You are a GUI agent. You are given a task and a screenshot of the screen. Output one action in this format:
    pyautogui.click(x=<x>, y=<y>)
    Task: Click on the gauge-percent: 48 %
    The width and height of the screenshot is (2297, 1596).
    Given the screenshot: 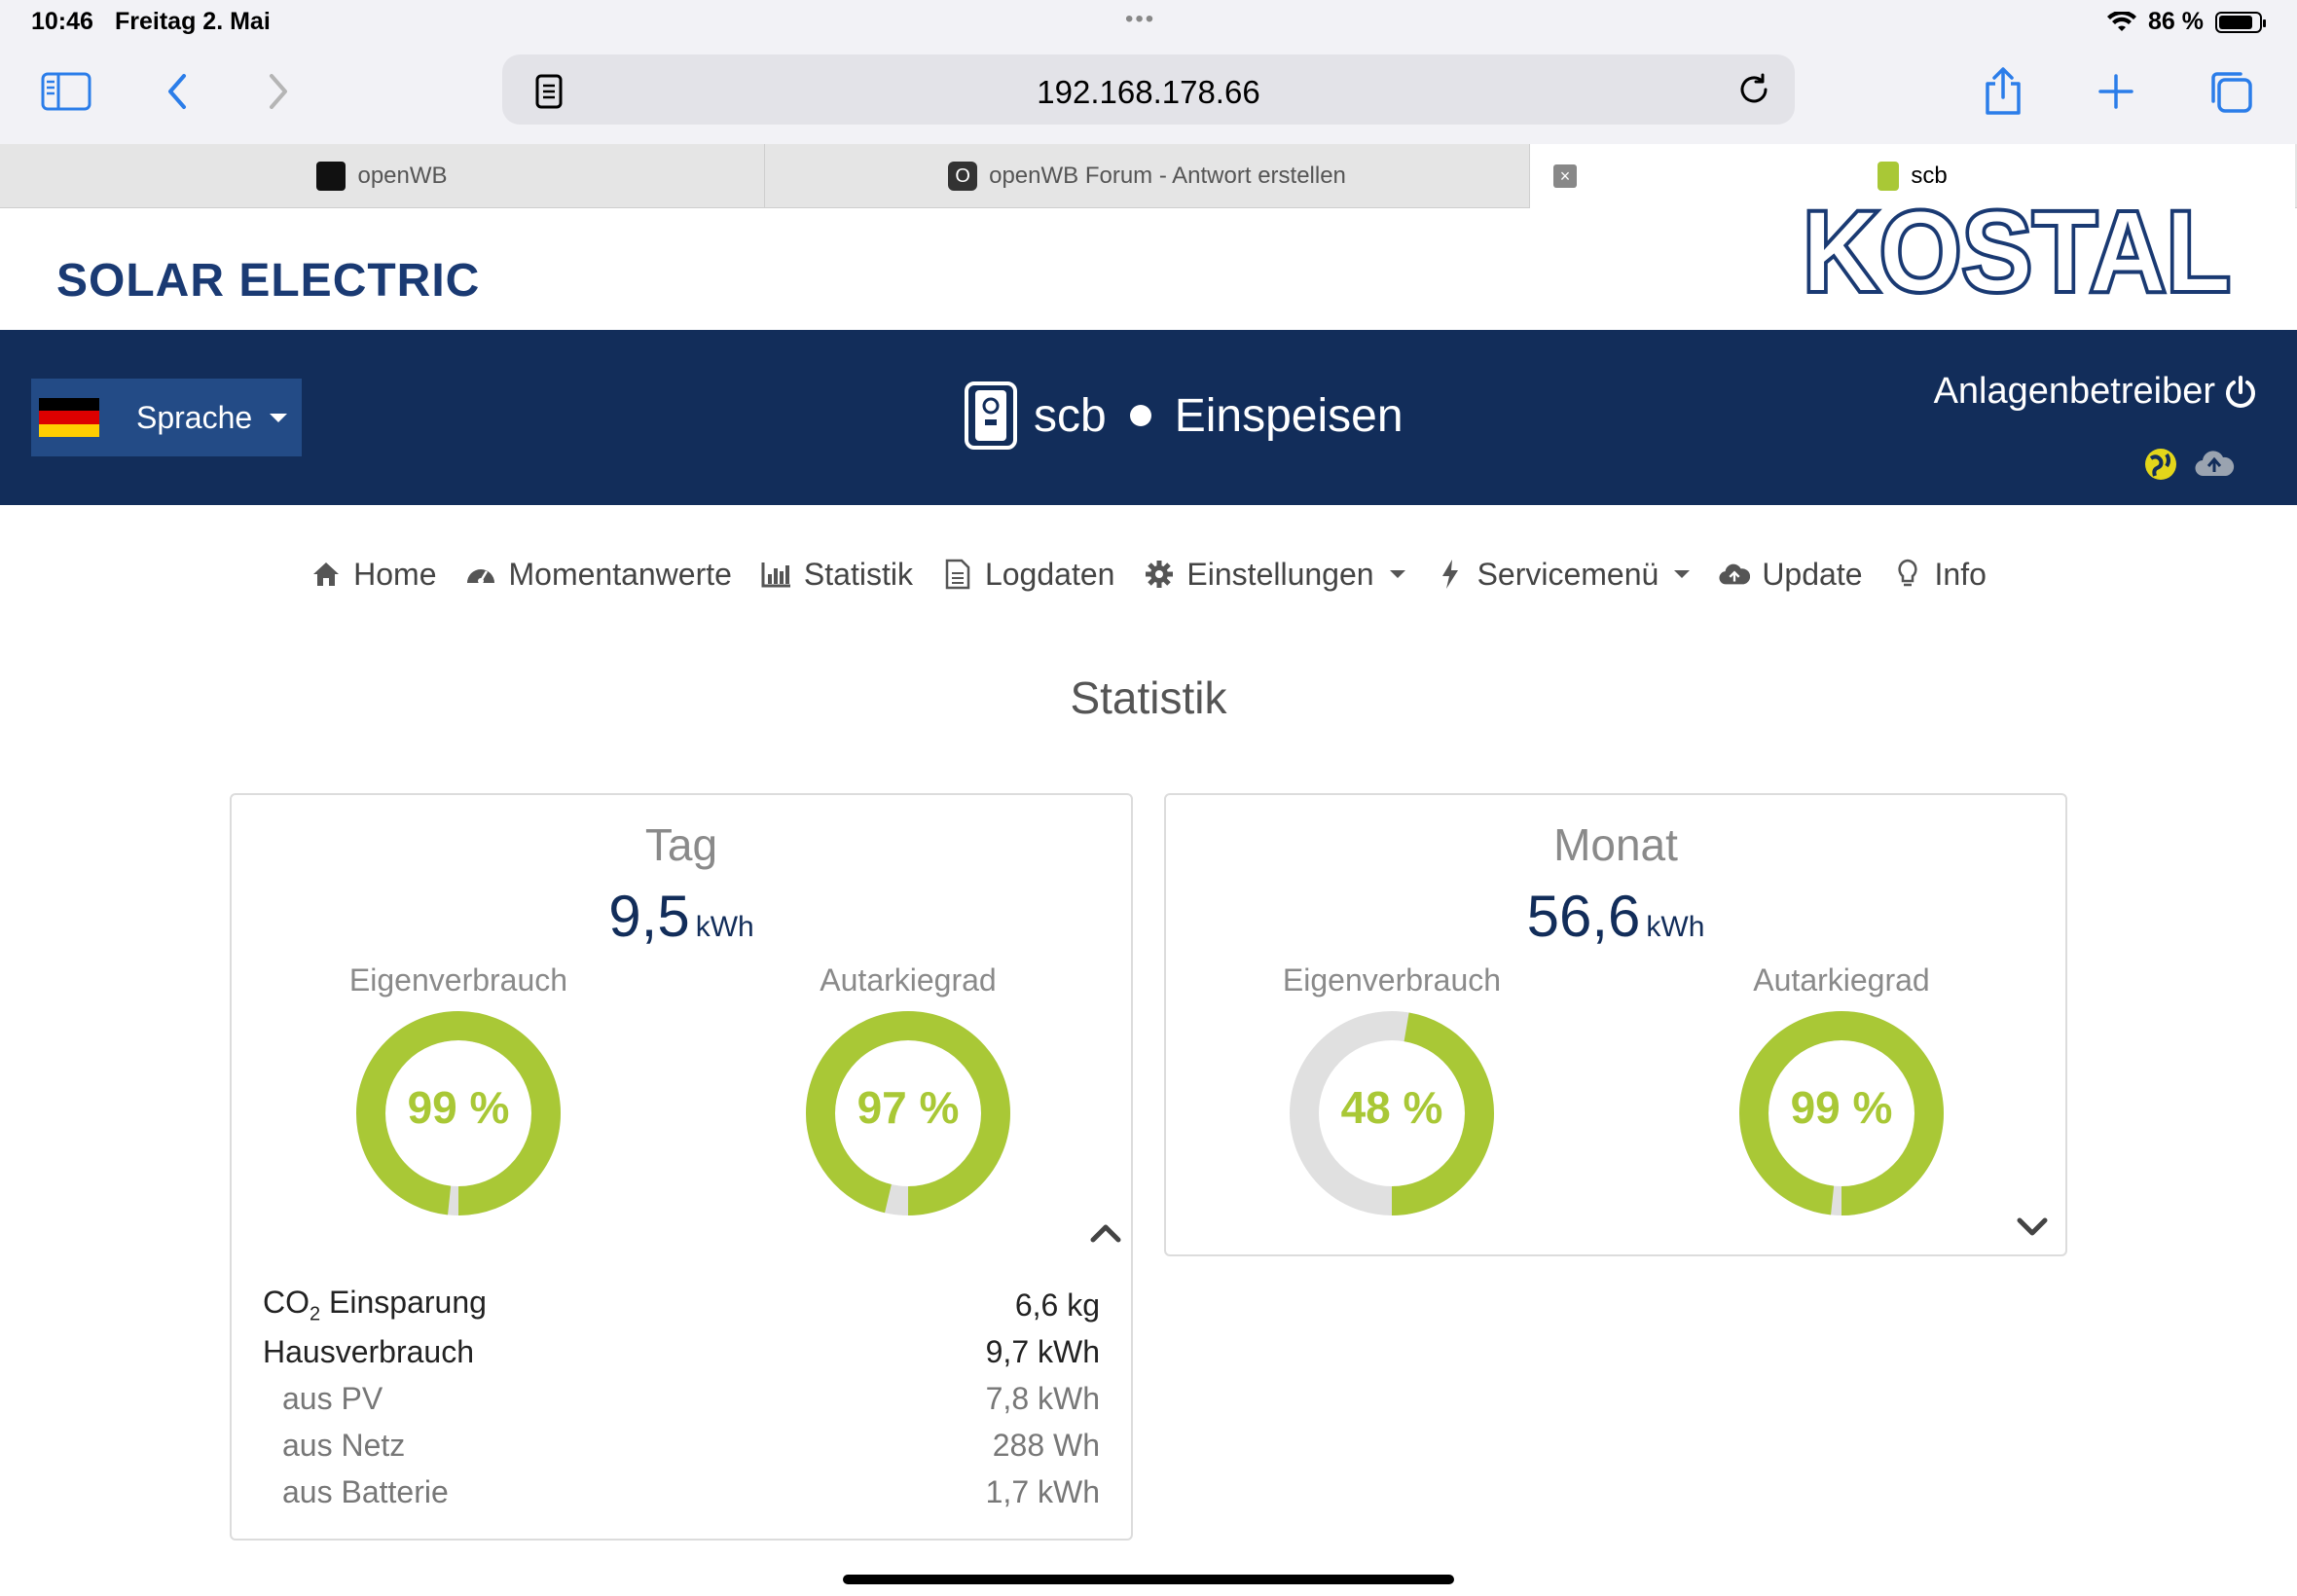 What is the action you would take?
    pyautogui.click(x=1391, y=1107)
    